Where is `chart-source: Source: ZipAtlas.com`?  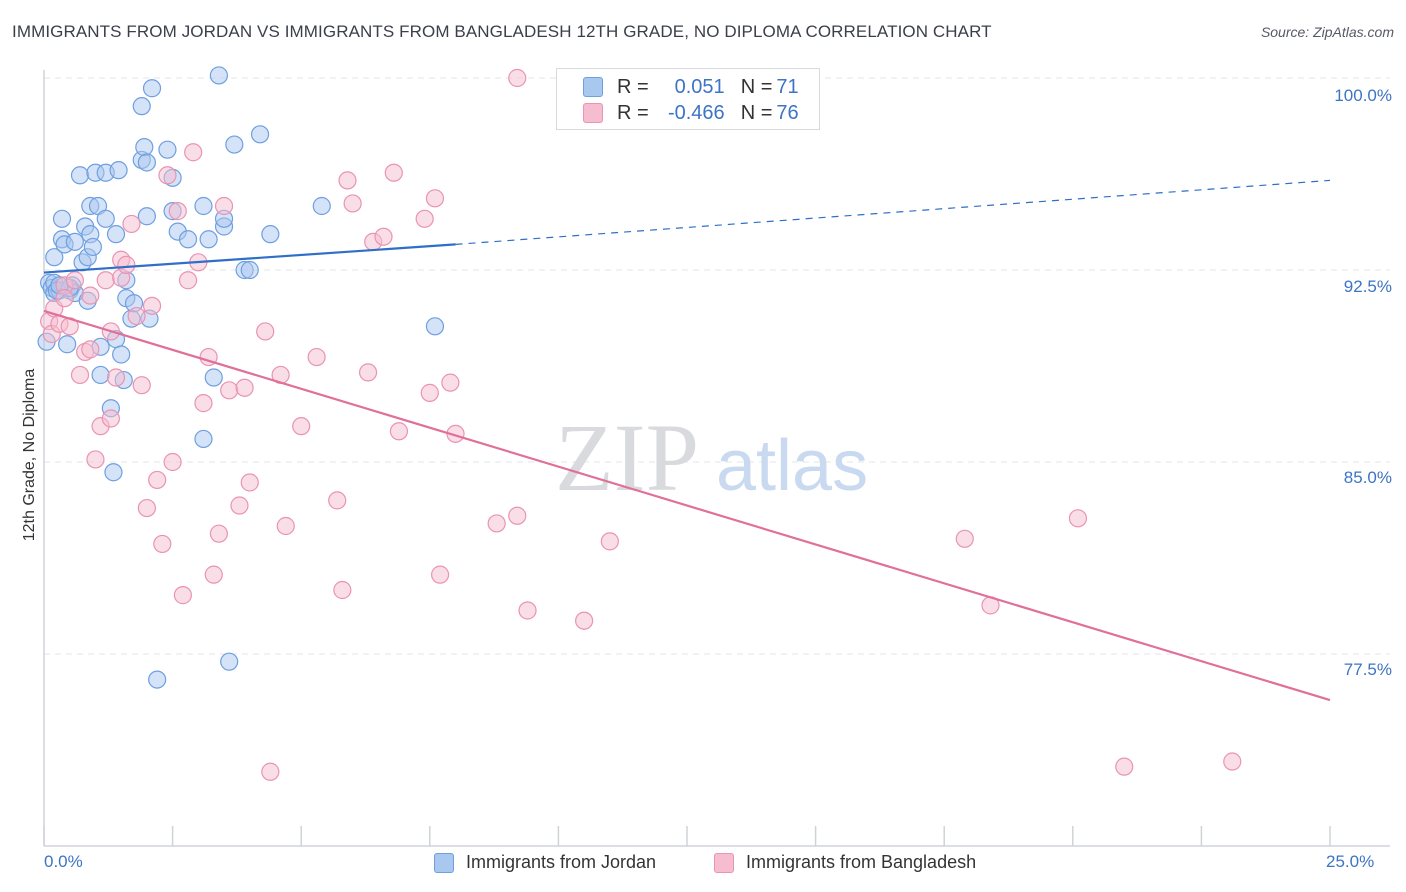
chart-source: Source: ZipAtlas.com is located at coordinates (1327, 32).